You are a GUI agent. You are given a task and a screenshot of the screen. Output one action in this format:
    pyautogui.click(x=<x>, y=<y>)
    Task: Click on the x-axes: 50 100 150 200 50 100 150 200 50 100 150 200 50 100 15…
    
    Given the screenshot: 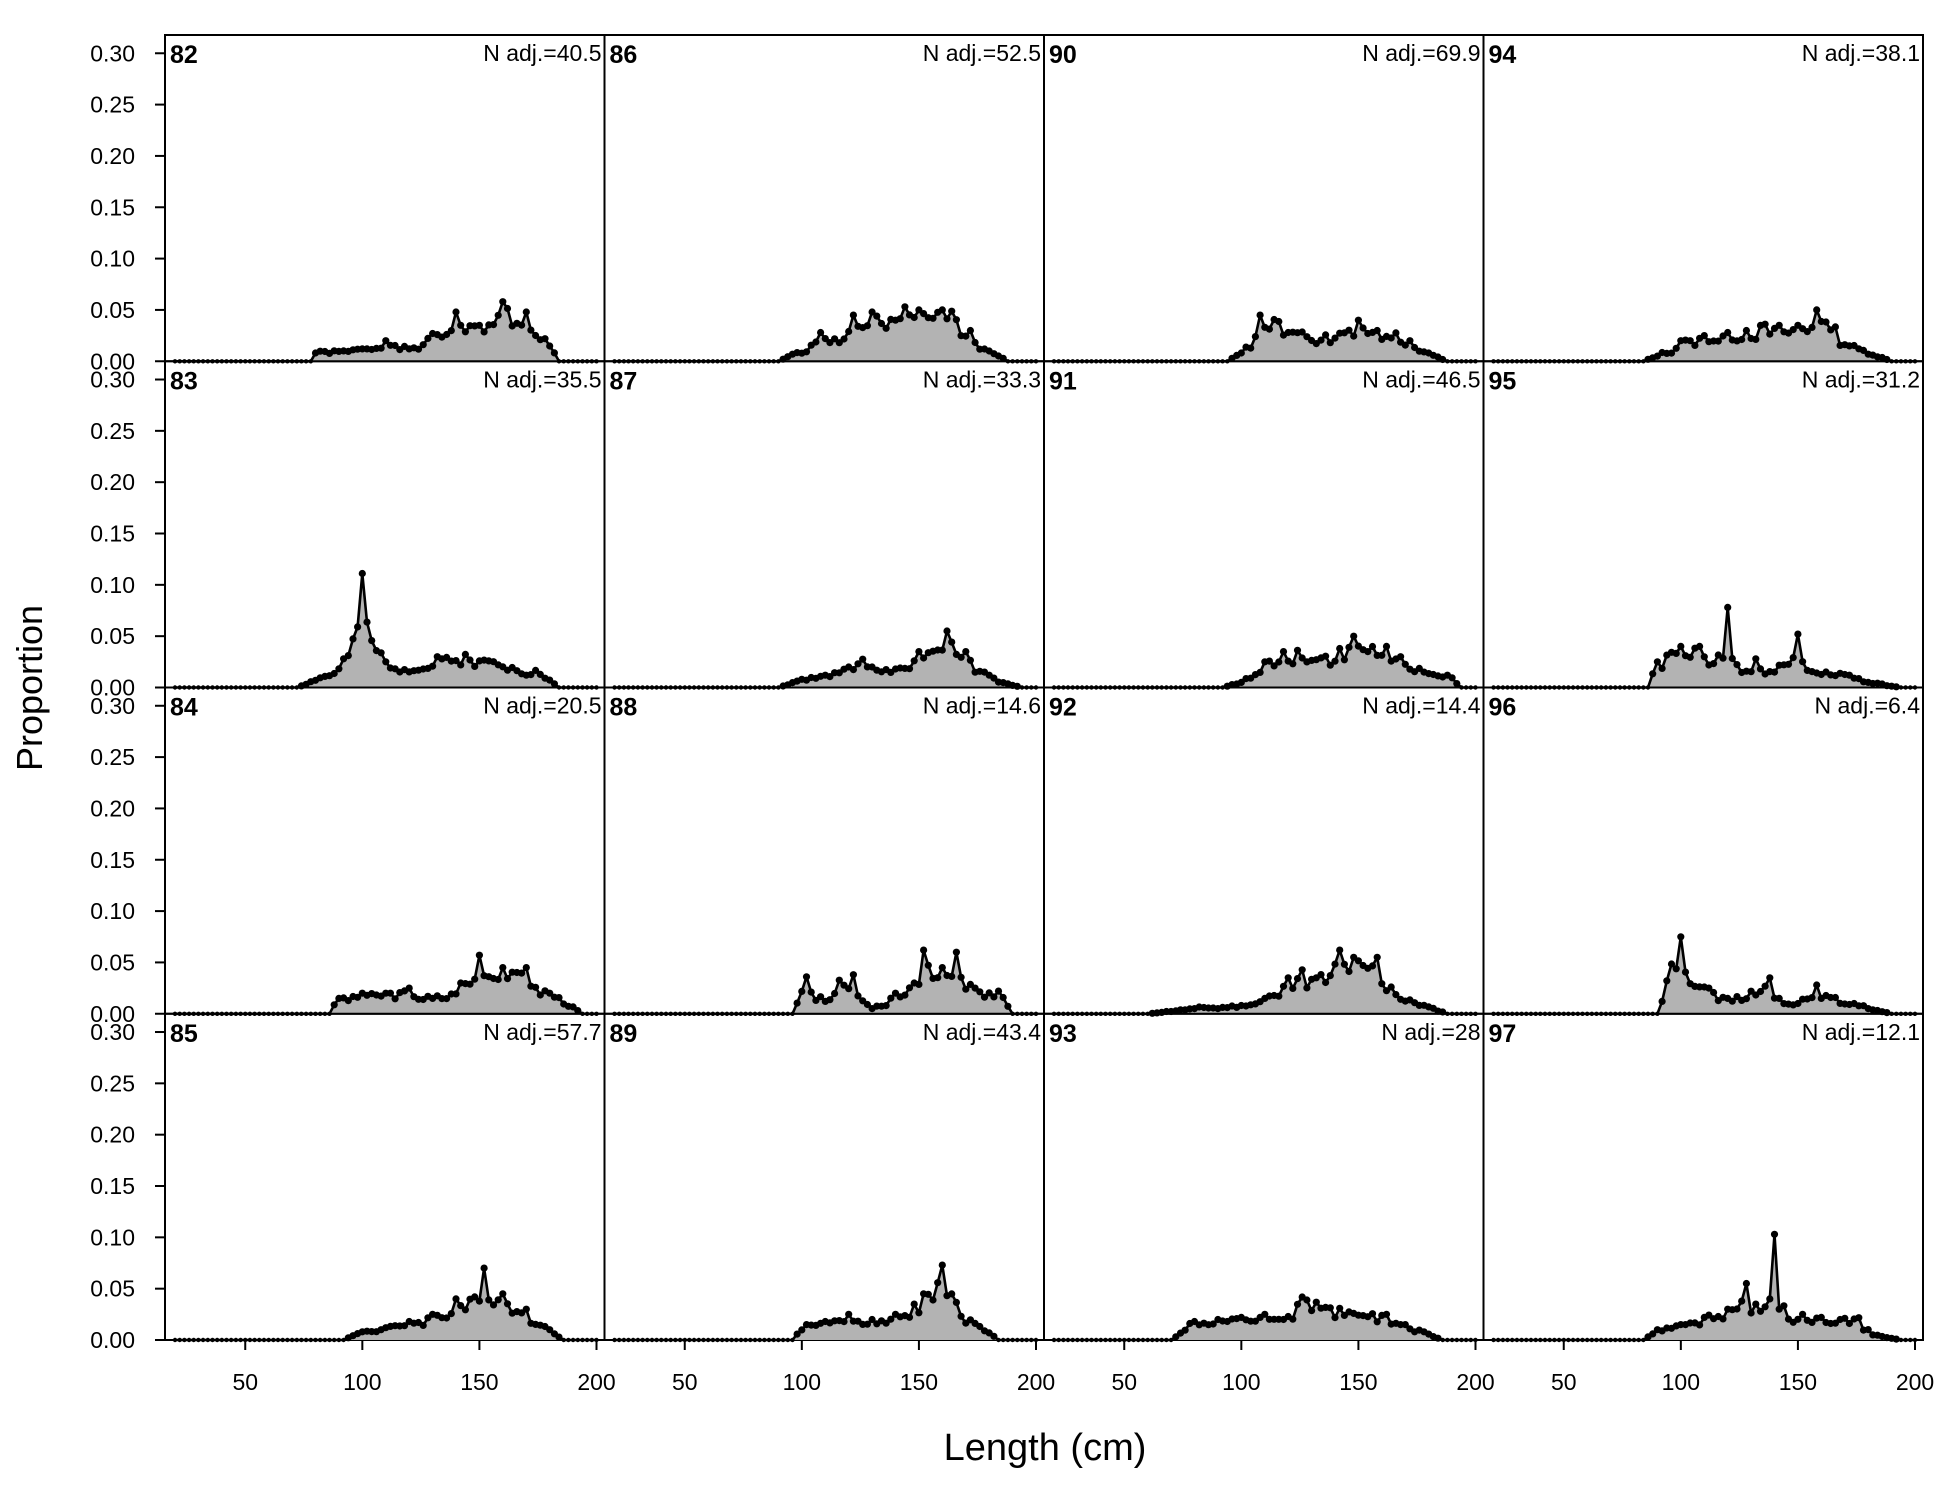 What is the action you would take?
    pyautogui.click(x=1083, y=1367)
    